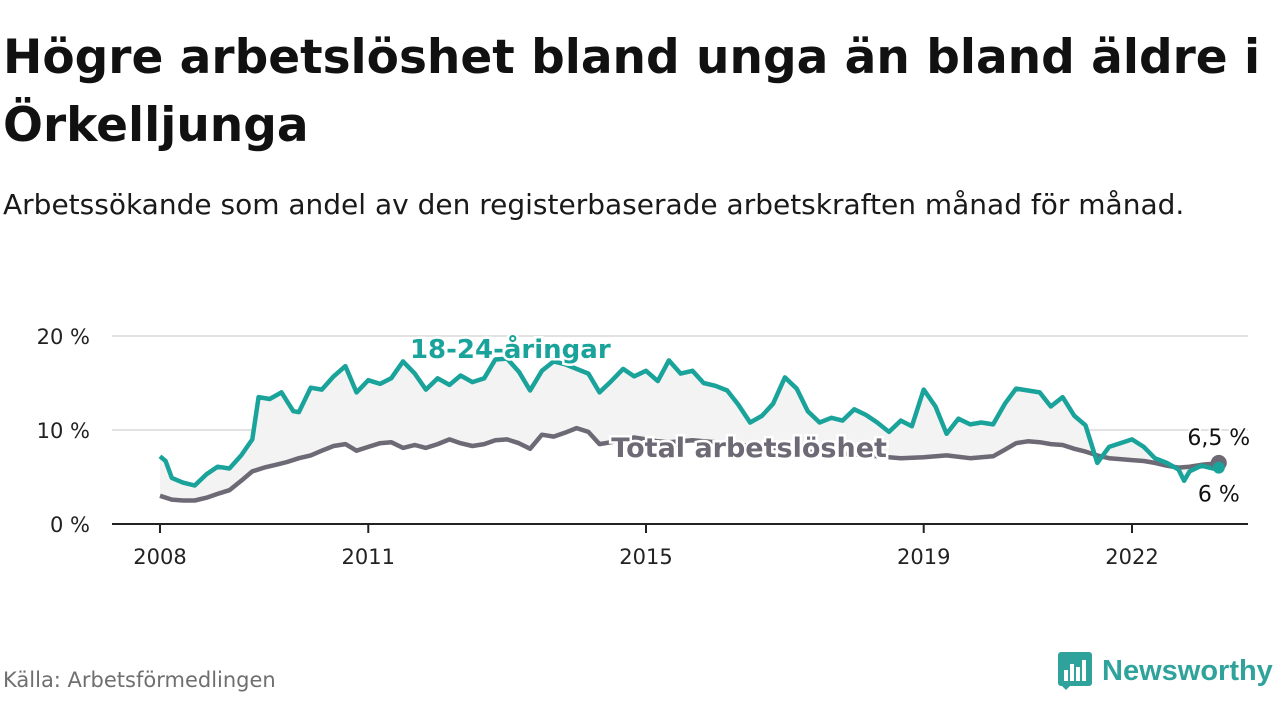 This screenshot has height=720, width=1280. What do you see at coordinates (645, 557) in the screenshot?
I see `x-tick-label: 2015` at bounding box center [645, 557].